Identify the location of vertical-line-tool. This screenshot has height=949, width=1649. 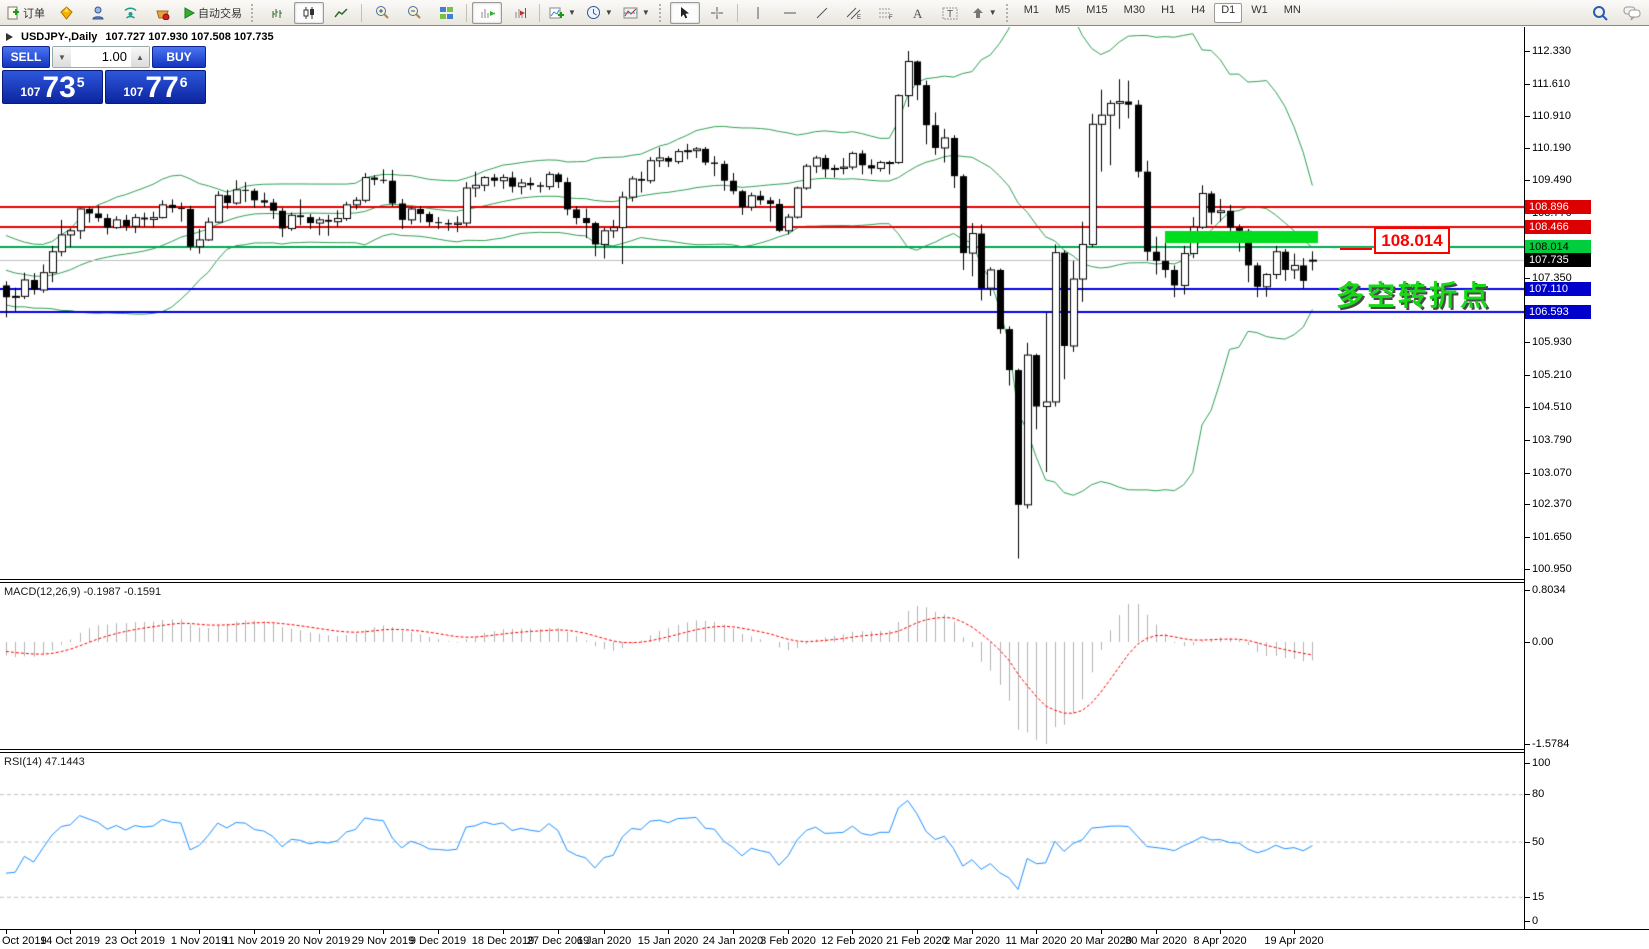
(758, 13).